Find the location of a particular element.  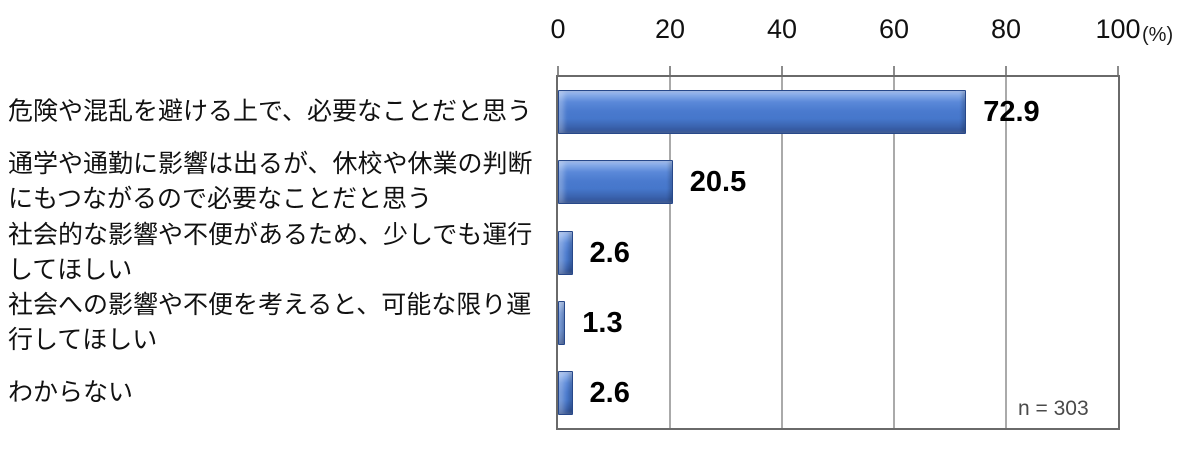

category-label: わからない is located at coordinates (71, 392).